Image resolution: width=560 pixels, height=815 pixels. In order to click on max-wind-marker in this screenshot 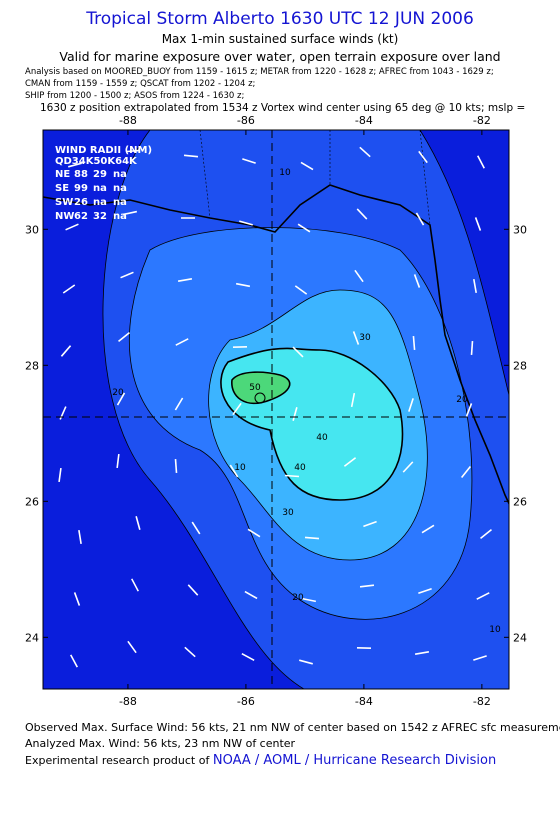, I will do `click(260, 398)`.